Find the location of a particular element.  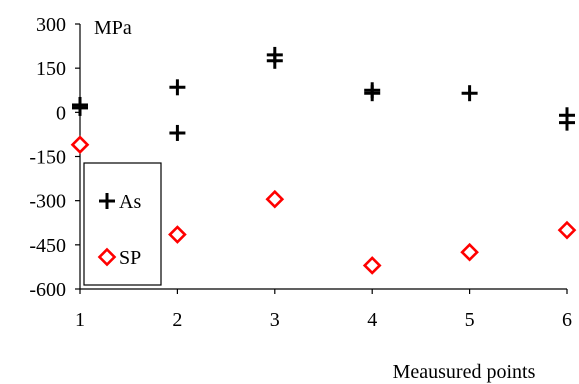

legend: As SP is located at coordinates (122, 224).